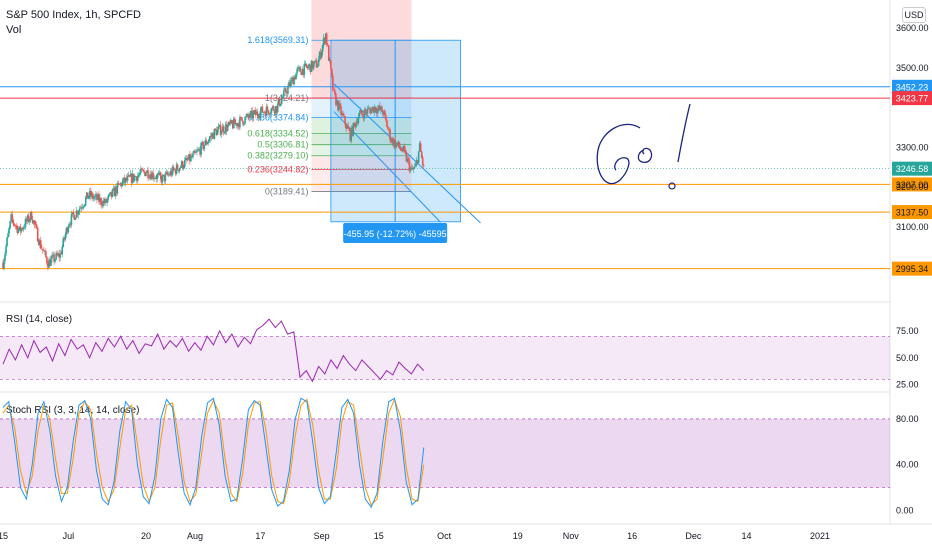  I want to click on last-price-label: 3246.58, so click(912, 169).